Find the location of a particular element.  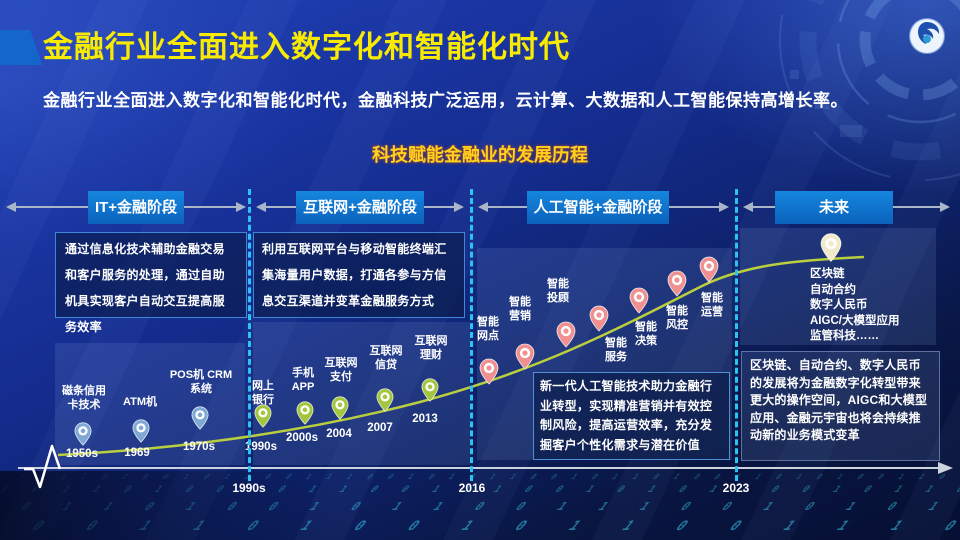

axis-year: 2023 is located at coordinates (736, 488).